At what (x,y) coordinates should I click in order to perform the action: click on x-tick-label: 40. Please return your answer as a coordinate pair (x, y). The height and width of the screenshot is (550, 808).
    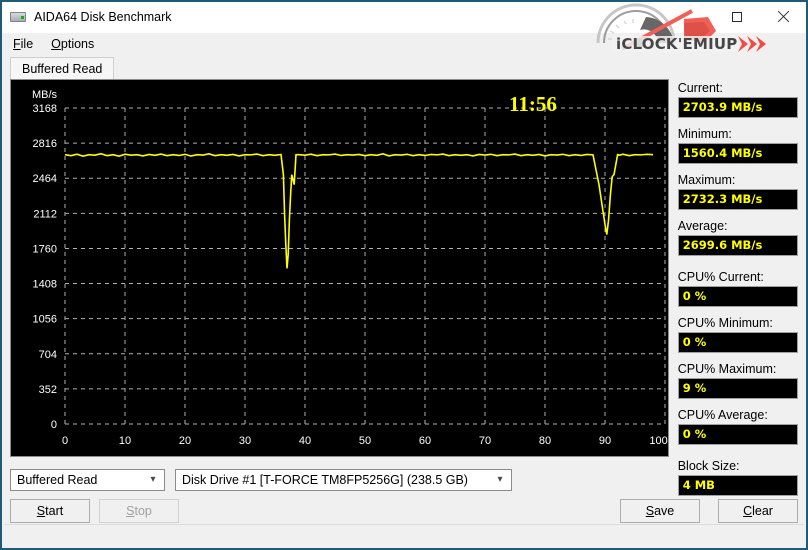
    Looking at the image, I should click on (305, 441).